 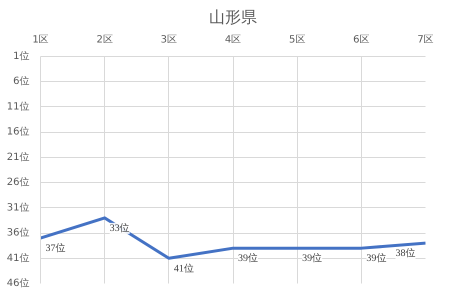 I want to click on x-tick-label: 1区, so click(x=40, y=40).